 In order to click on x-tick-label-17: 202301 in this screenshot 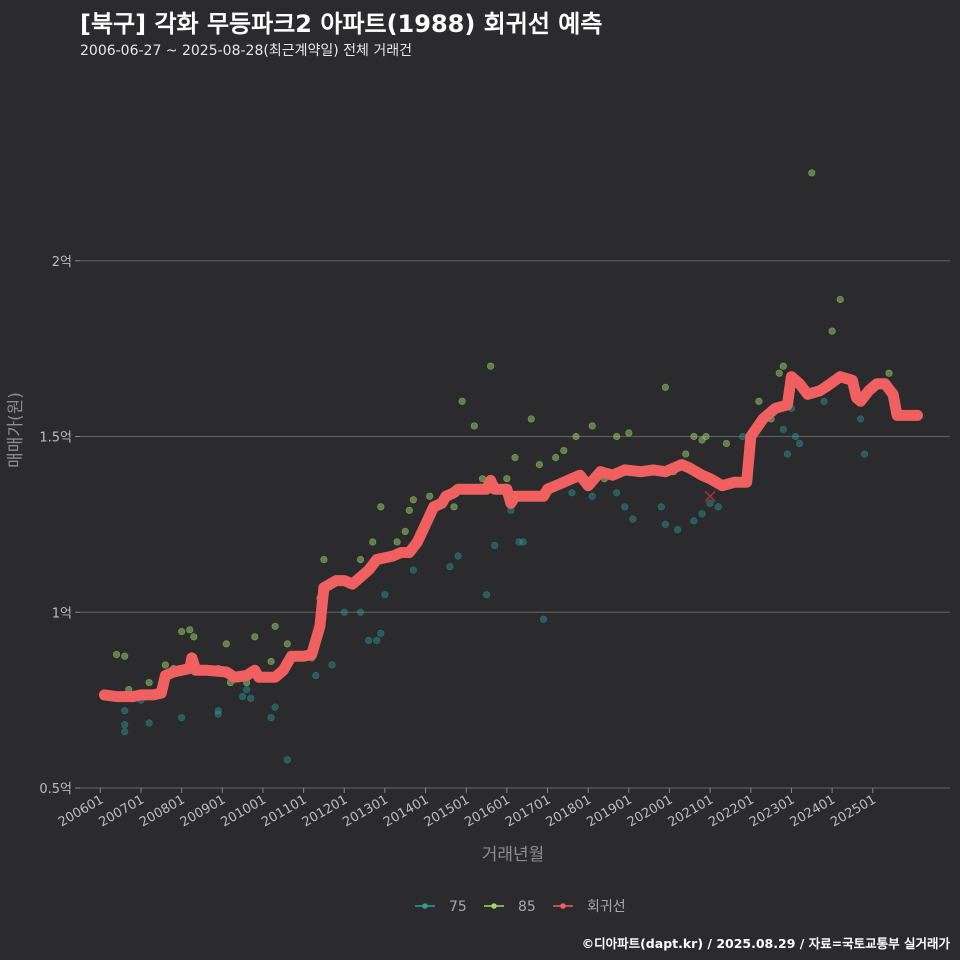, I will do `click(772, 811)`.